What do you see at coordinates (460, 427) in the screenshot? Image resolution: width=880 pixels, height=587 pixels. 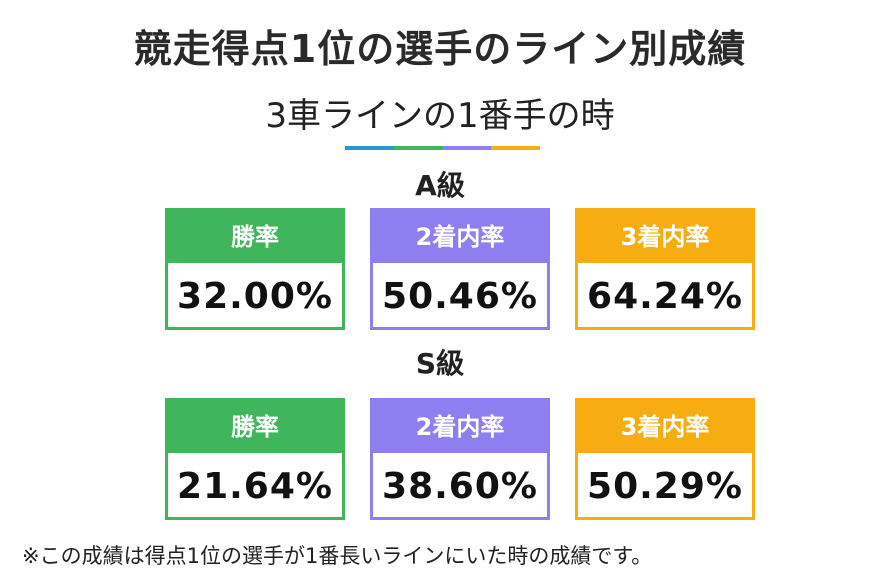 I see `s-class-top2-rate-label: 2着内率` at bounding box center [460, 427].